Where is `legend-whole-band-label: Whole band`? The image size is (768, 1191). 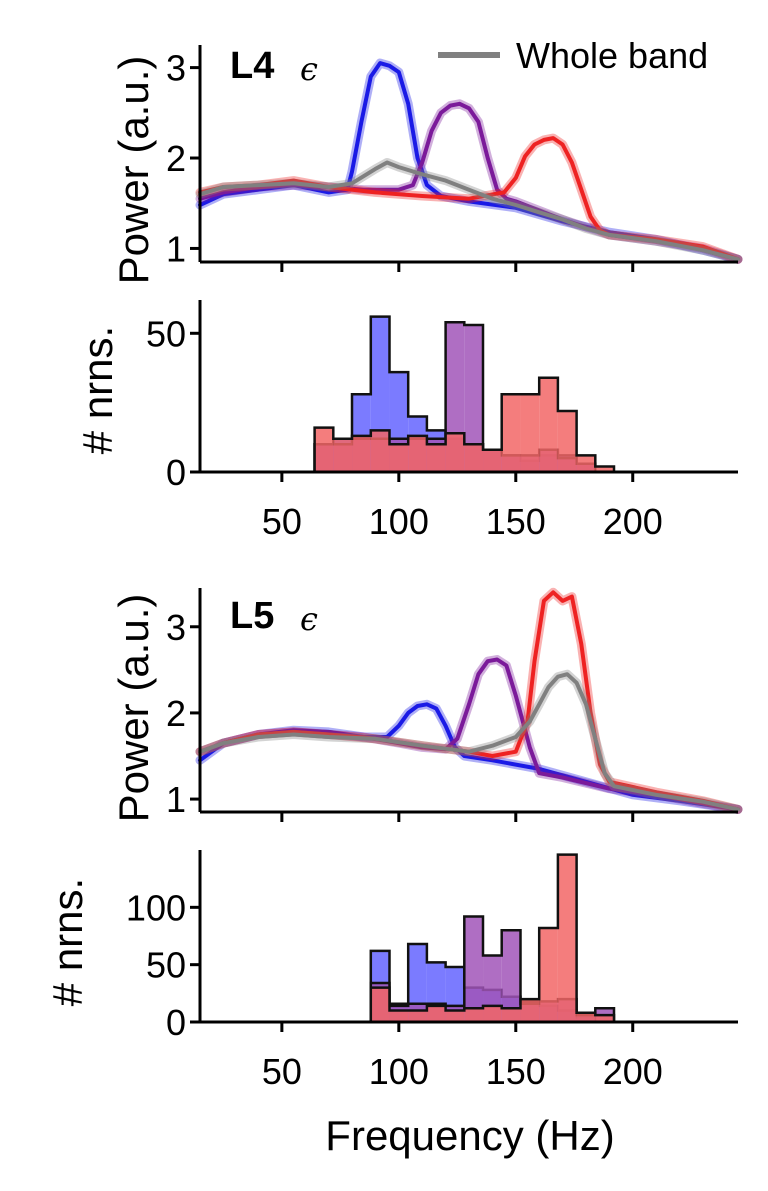 legend-whole-band-label: Whole band is located at coordinates (612, 55).